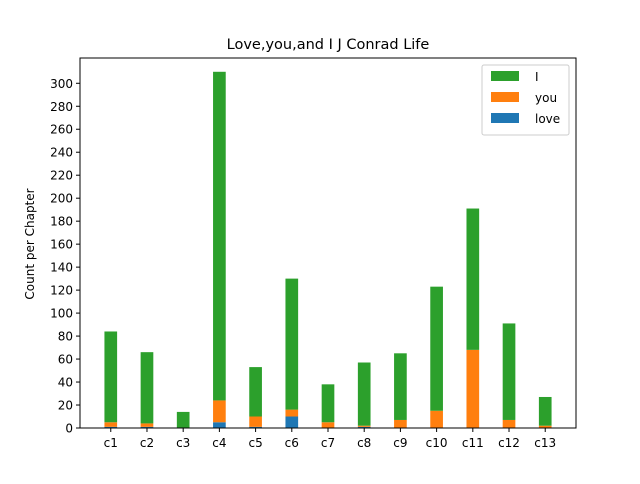 The image size is (640, 484). I want to click on x-tick-label: c6, so click(292, 443).